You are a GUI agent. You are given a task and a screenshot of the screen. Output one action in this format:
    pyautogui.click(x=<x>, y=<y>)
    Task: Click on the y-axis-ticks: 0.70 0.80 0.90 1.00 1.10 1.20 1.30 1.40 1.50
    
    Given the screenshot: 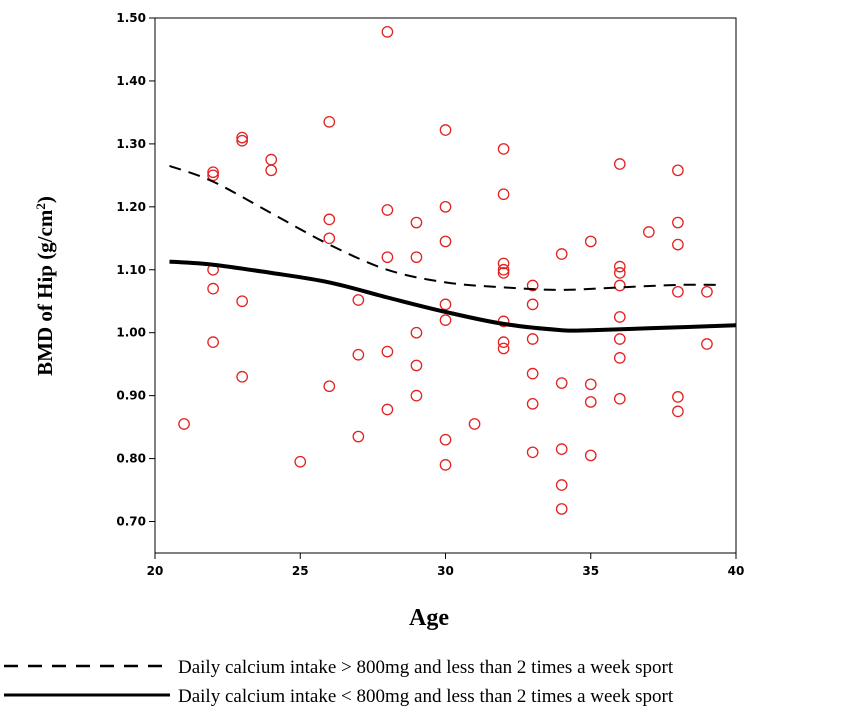 What is the action you would take?
    pyautogui.click(x=135, y=270)
    